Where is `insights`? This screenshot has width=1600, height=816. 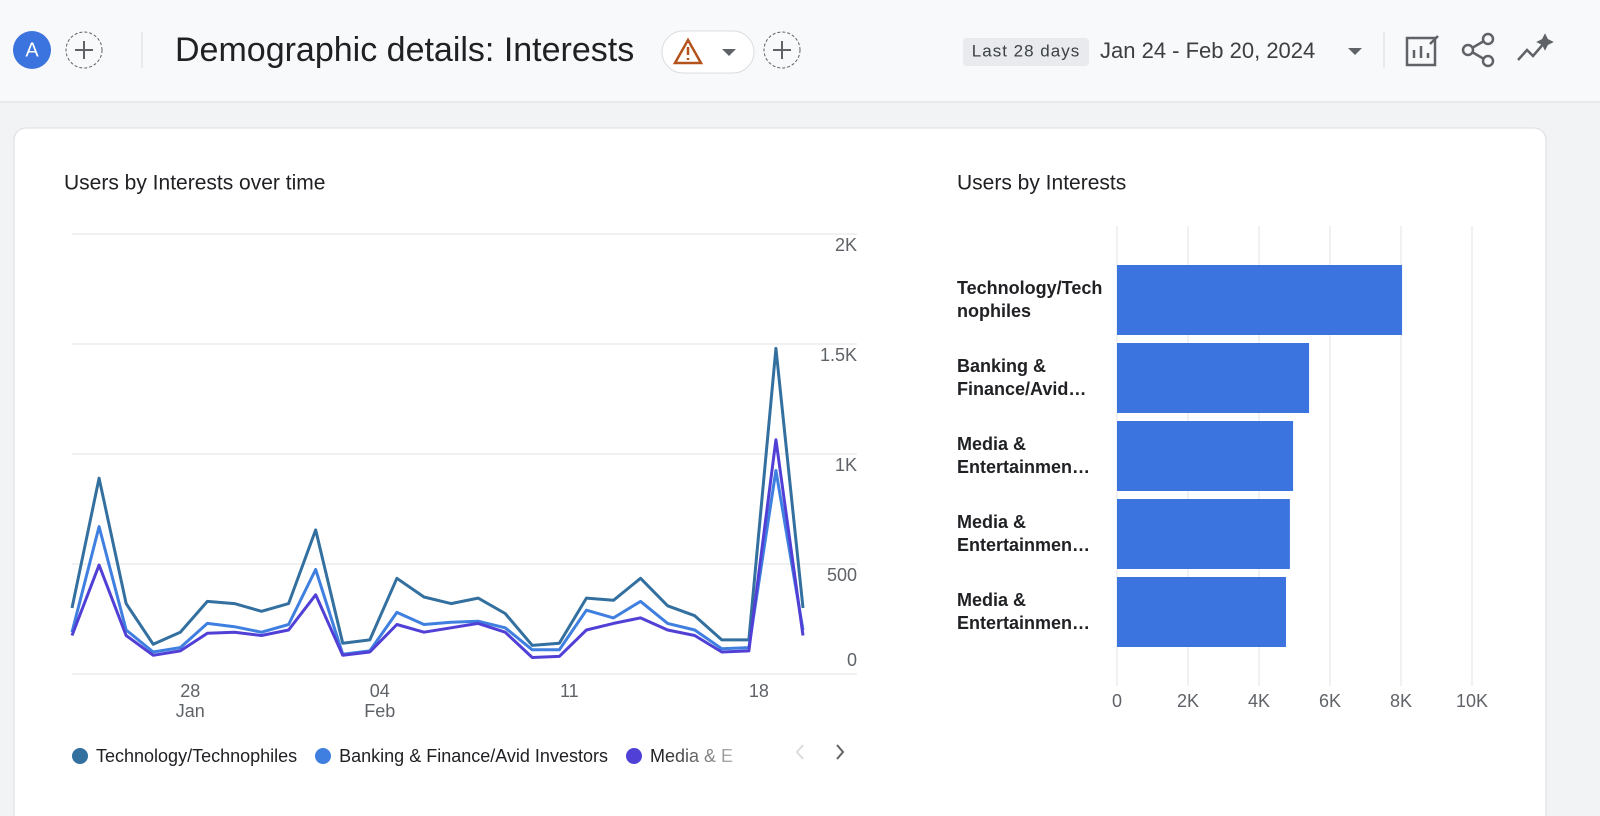 insights is located at coordinates (1535, 47).